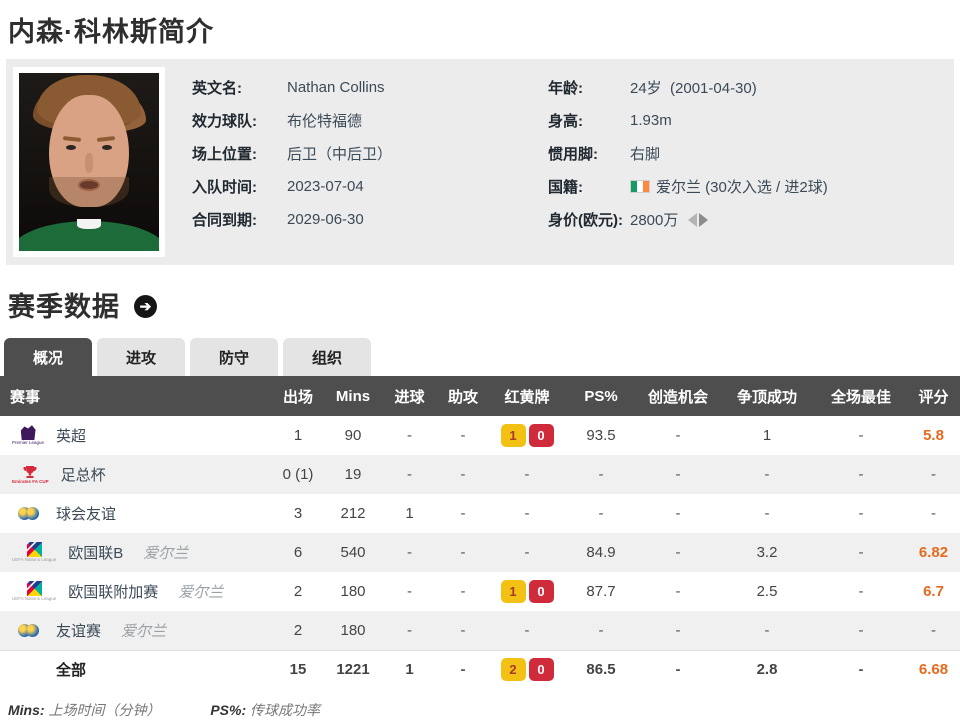 The width and height of the screenshot is (960, 724). Describe the element at coordinates (480, 513) in the screenshot. I see `table-row: 球会友谊 3 212 1 - - - - - - -` at that location.